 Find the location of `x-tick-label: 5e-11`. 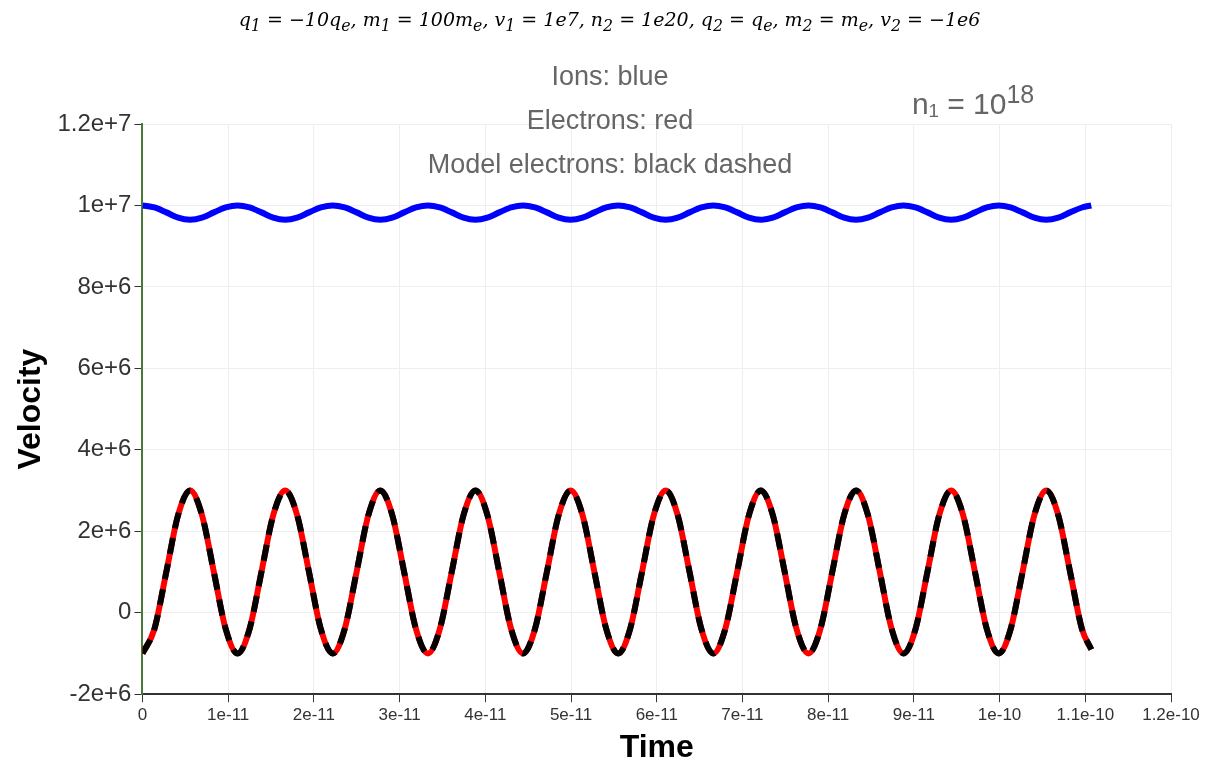

x-tick-label: 5e-11 is located at coordinates (571, 715).